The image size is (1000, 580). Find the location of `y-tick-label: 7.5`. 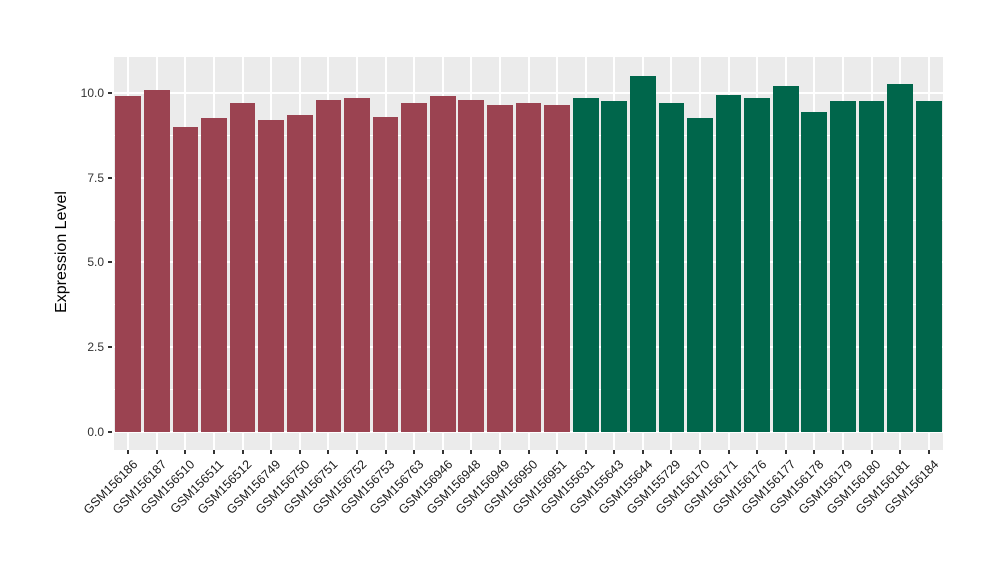

y-tick-label: 7.5 is located at coordinates (95, 177).